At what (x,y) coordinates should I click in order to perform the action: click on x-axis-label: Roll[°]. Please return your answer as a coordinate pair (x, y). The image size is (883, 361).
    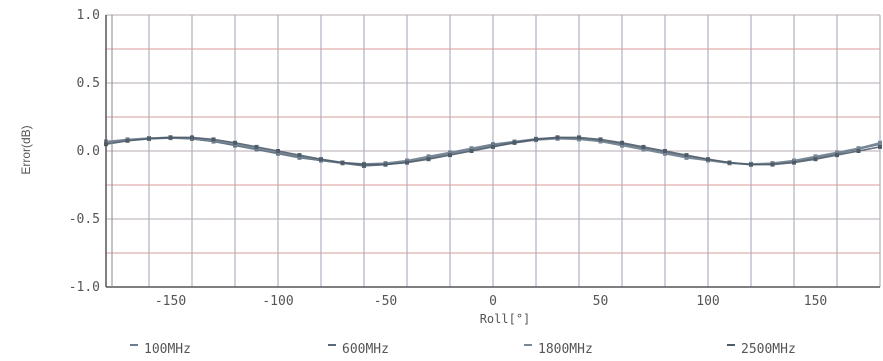
    Looking at the image, I should click on (505, 319).